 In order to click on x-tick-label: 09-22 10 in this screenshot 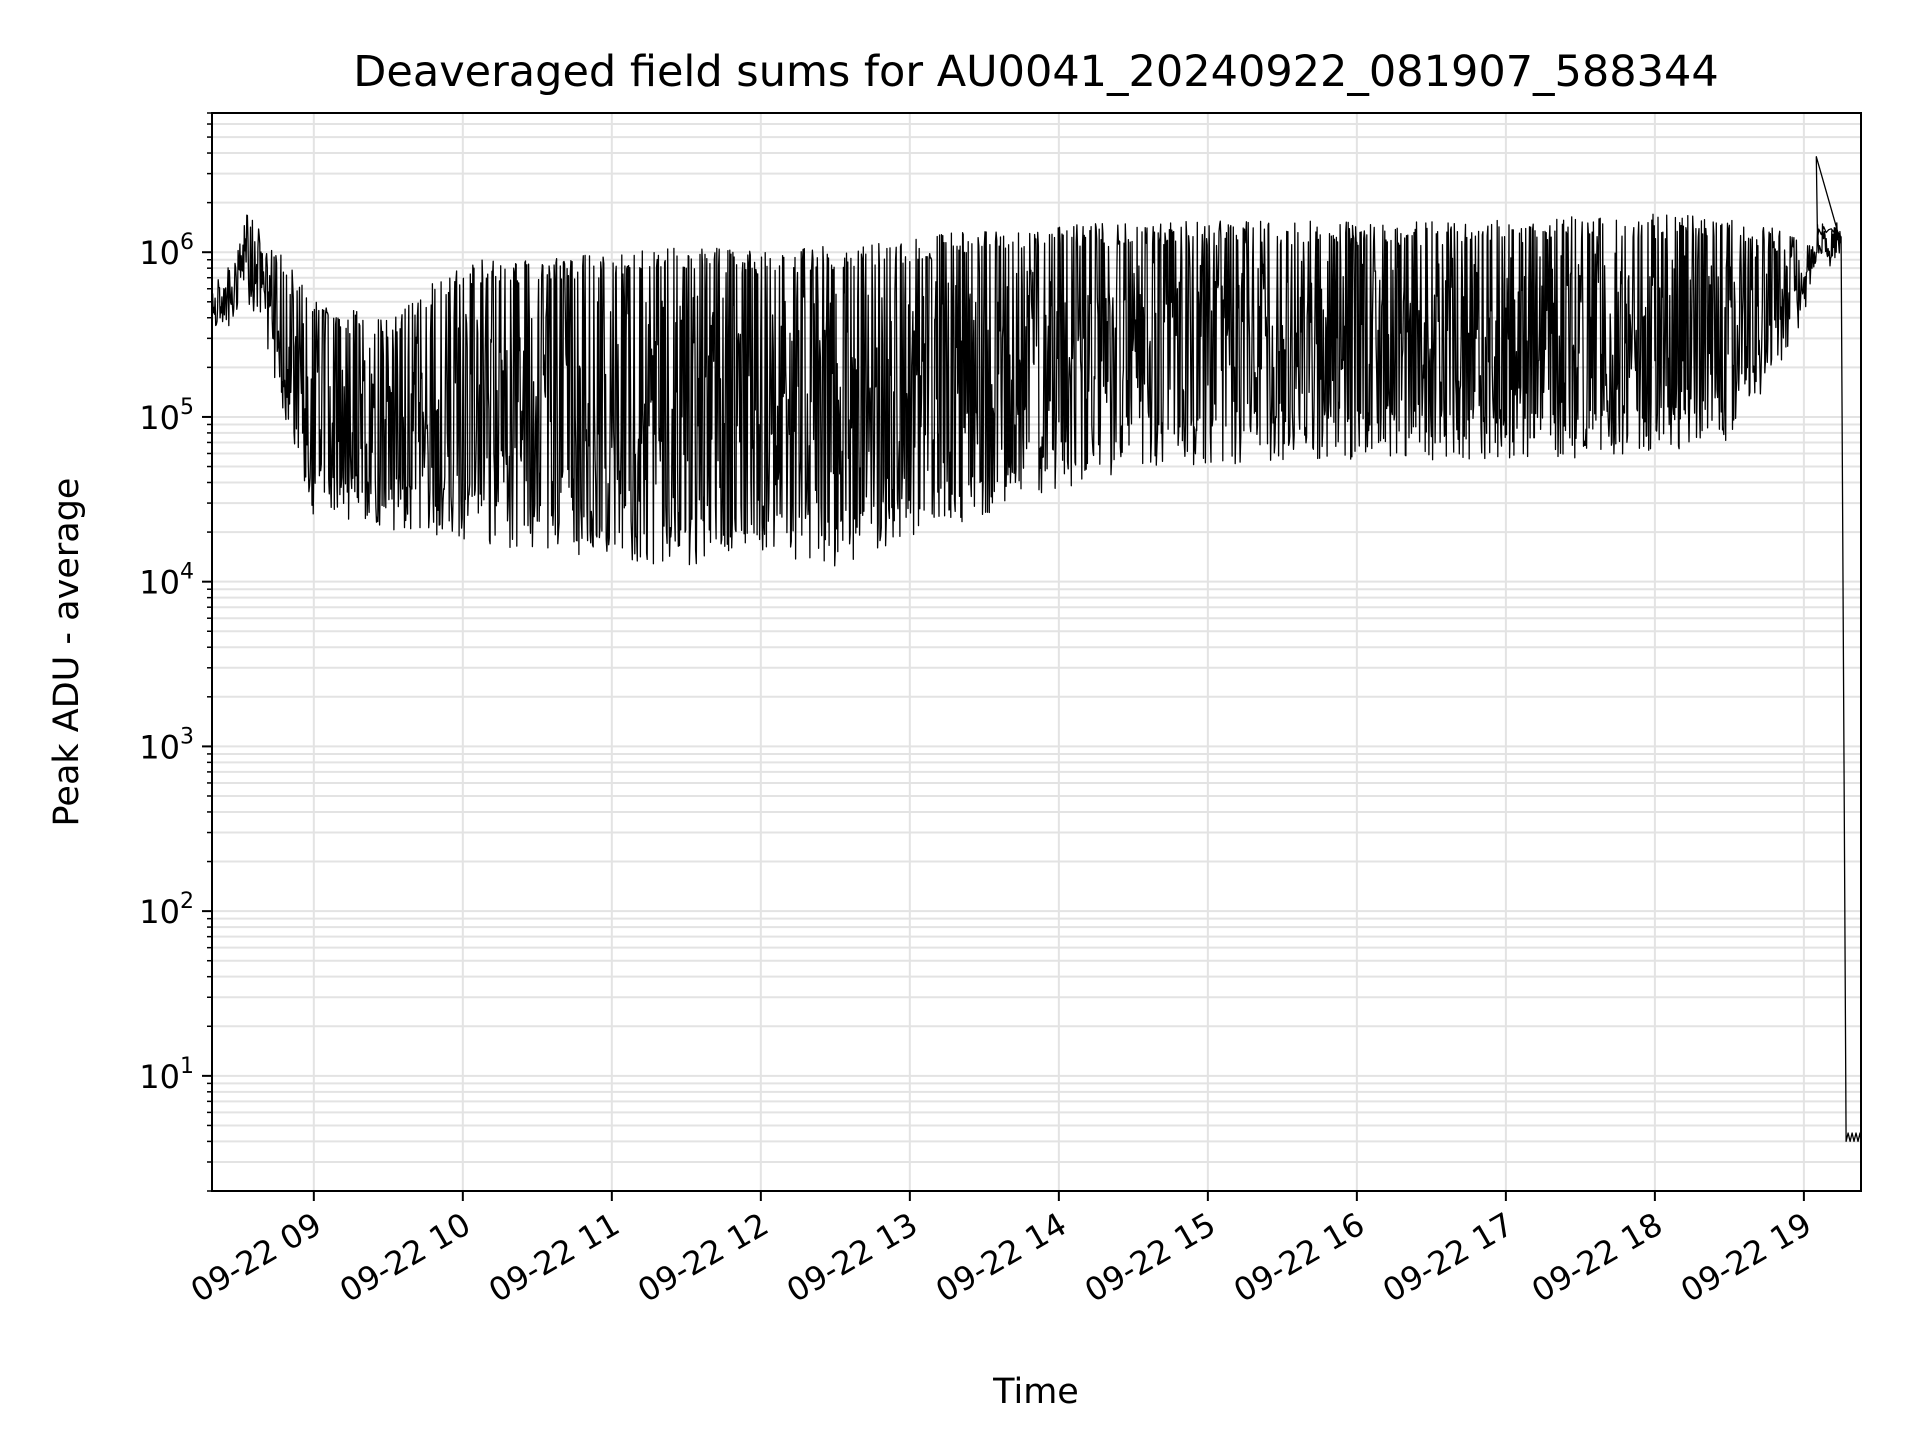, I will do `click(405, 1257)`.